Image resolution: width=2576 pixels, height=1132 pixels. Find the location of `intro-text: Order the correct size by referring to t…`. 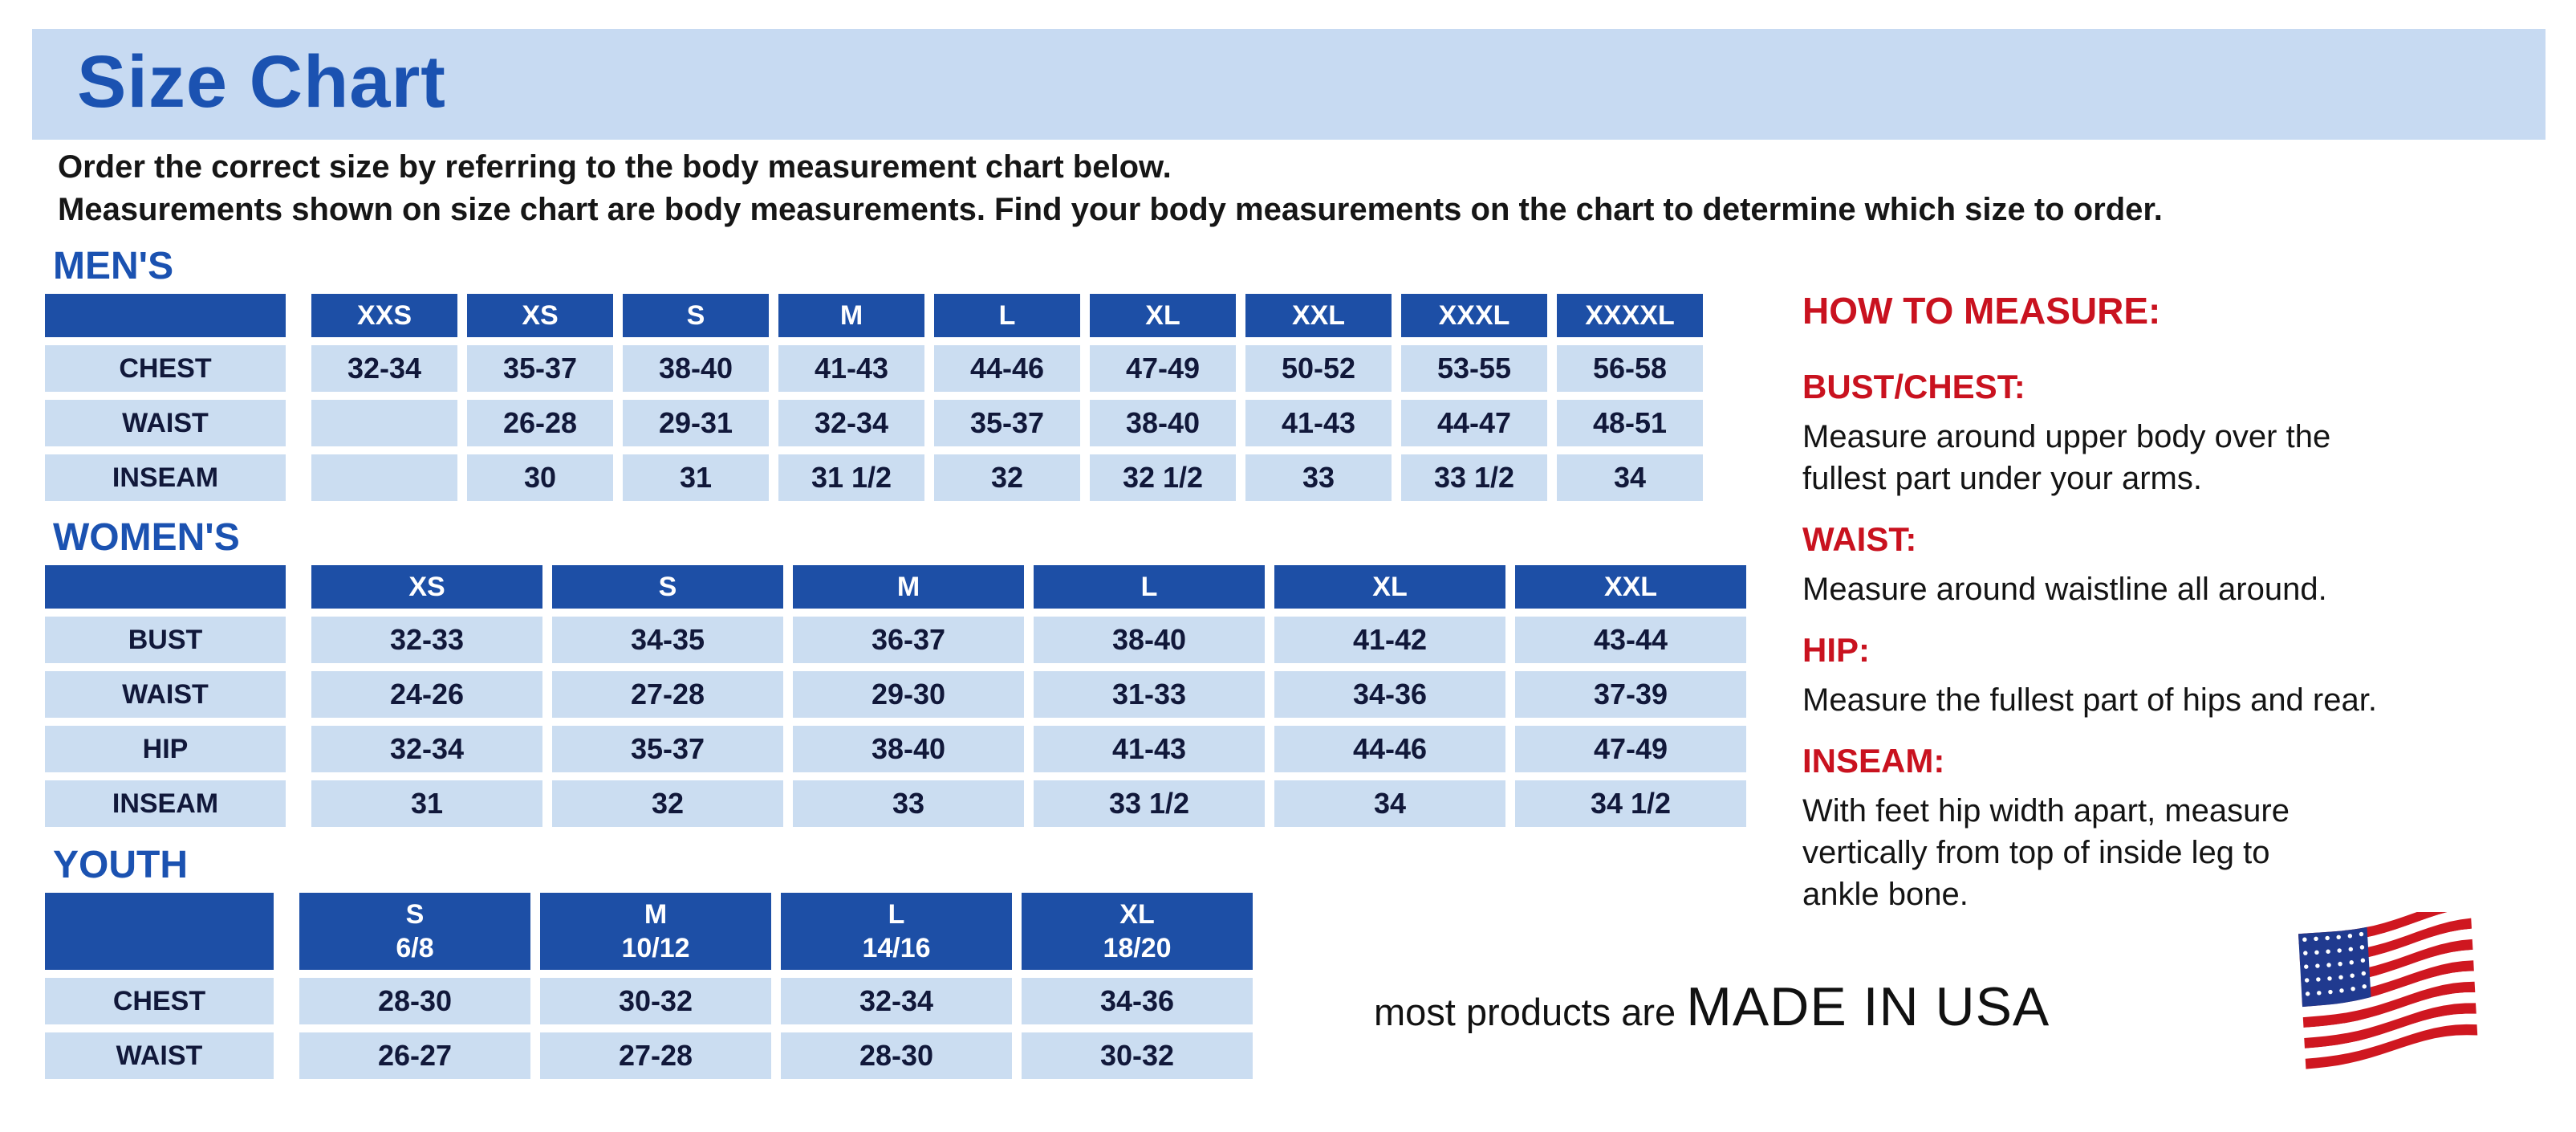

intro-text: Order the correct size by referring to t… is located at coordinates (1110, 188).